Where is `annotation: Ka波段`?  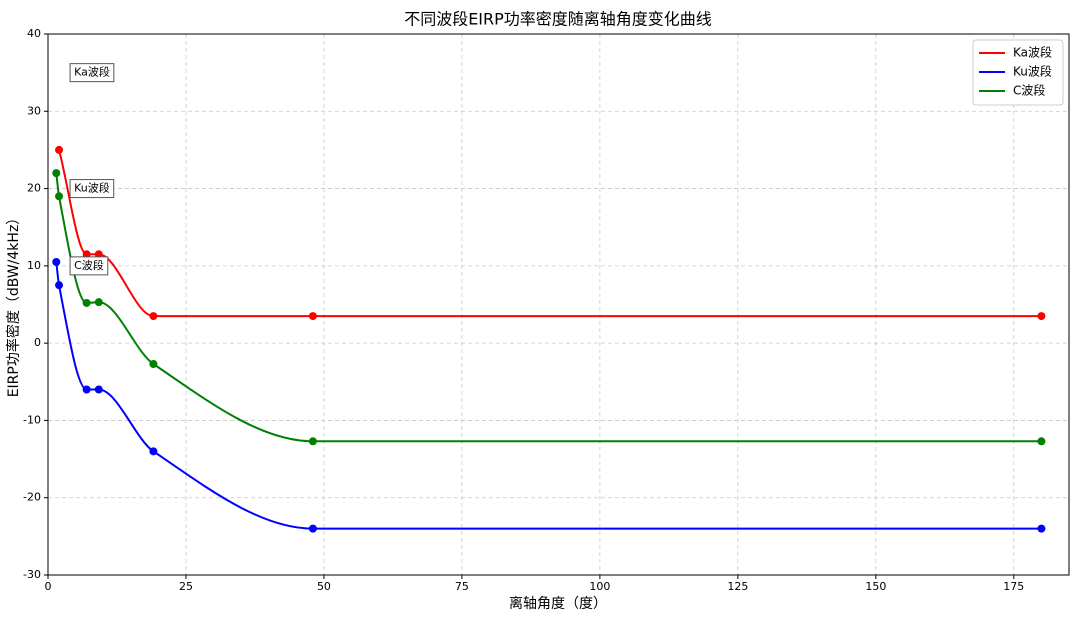
annotation: Ka波段 is located at coordinates (92, 73).